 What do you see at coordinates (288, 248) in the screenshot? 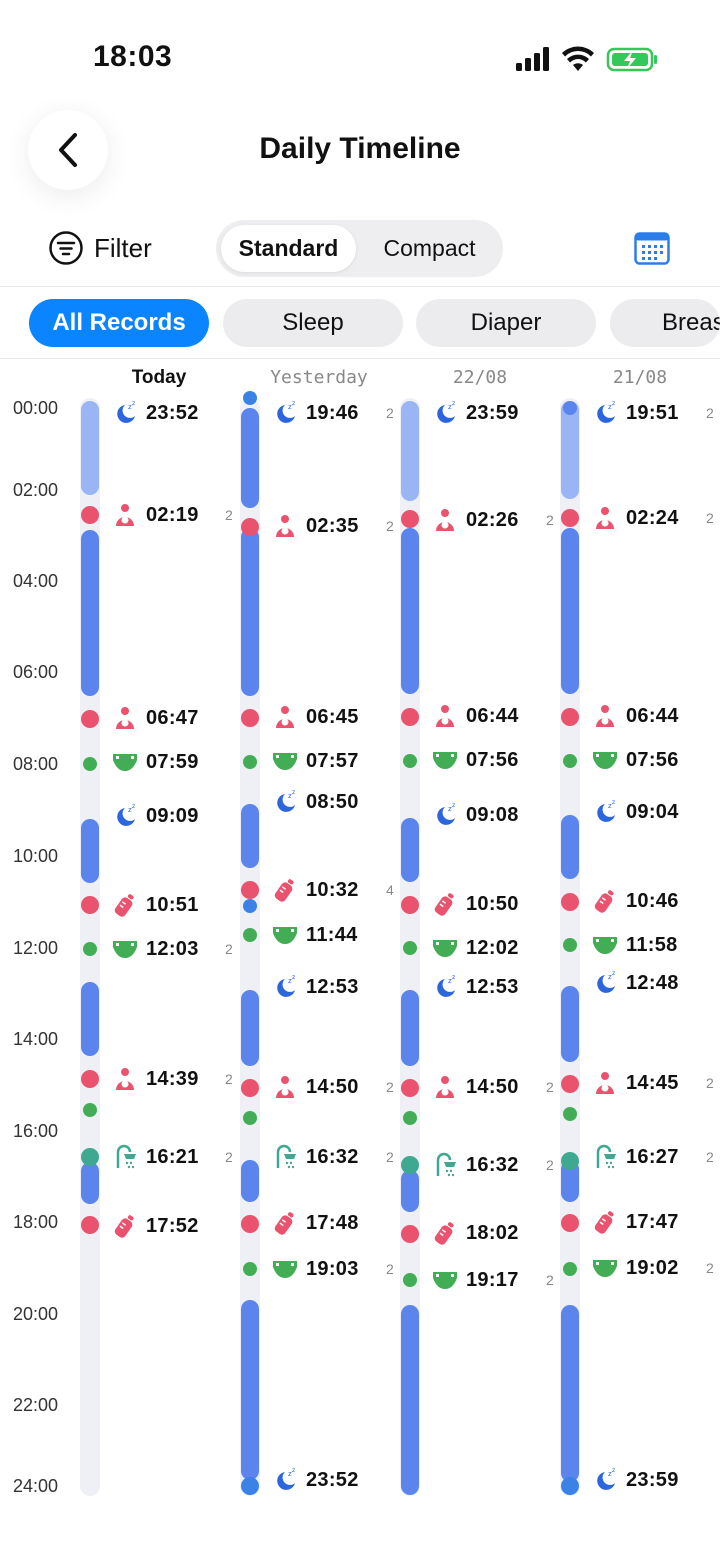
I see `standard-view-button: Standard` at bounding box center [288, 248].